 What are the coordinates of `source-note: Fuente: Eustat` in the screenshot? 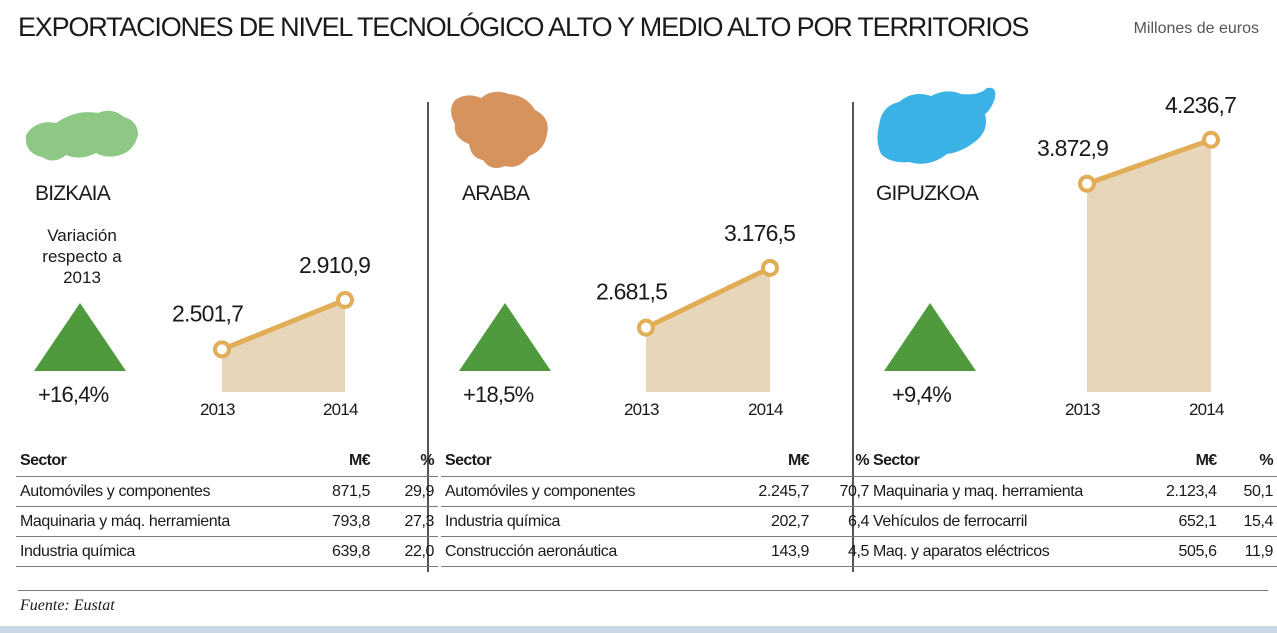 It's located at (67, 605).